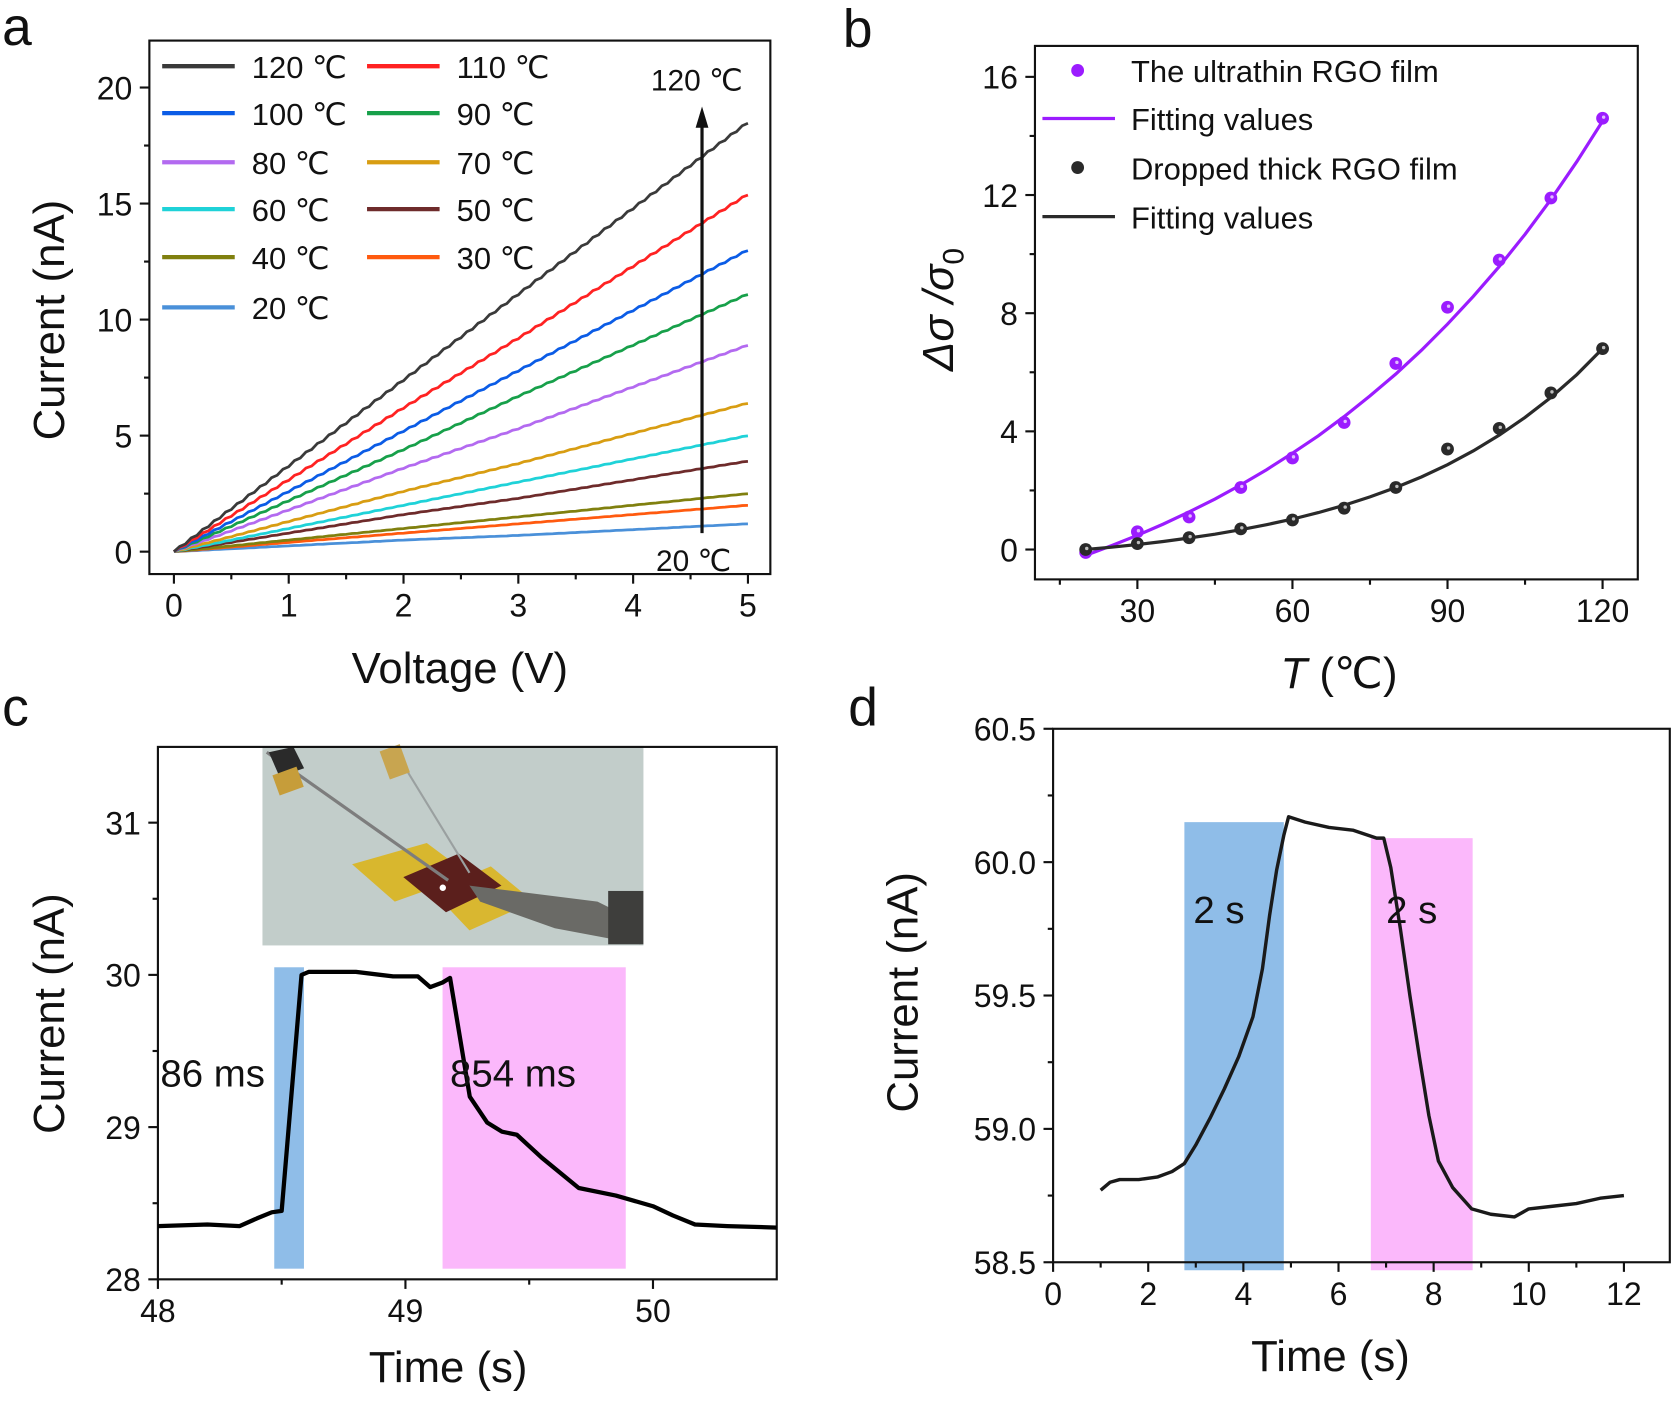 The image size is (1673, 1401). Describe the element at coordinates (858, 29) in the screenshot. I see `panel-letter-b: b` at that location.